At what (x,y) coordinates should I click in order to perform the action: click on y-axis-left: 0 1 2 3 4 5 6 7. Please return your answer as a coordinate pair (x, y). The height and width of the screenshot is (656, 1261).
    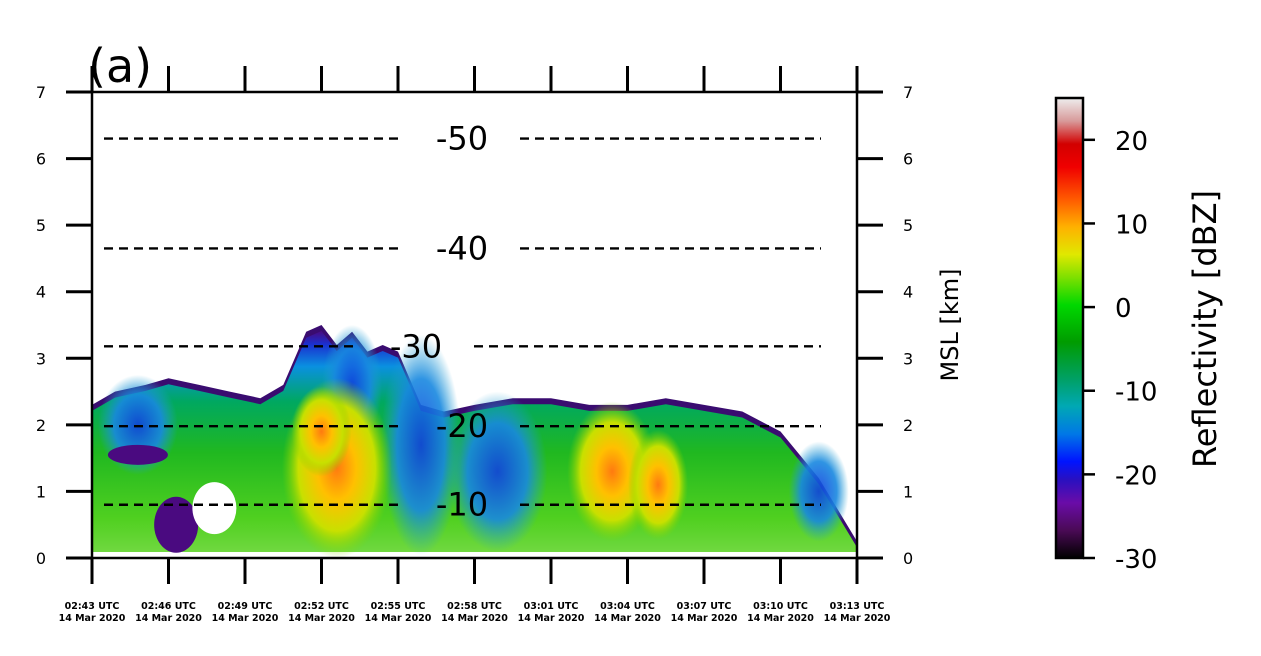
    Looking at the image, I should click on (64, 325).